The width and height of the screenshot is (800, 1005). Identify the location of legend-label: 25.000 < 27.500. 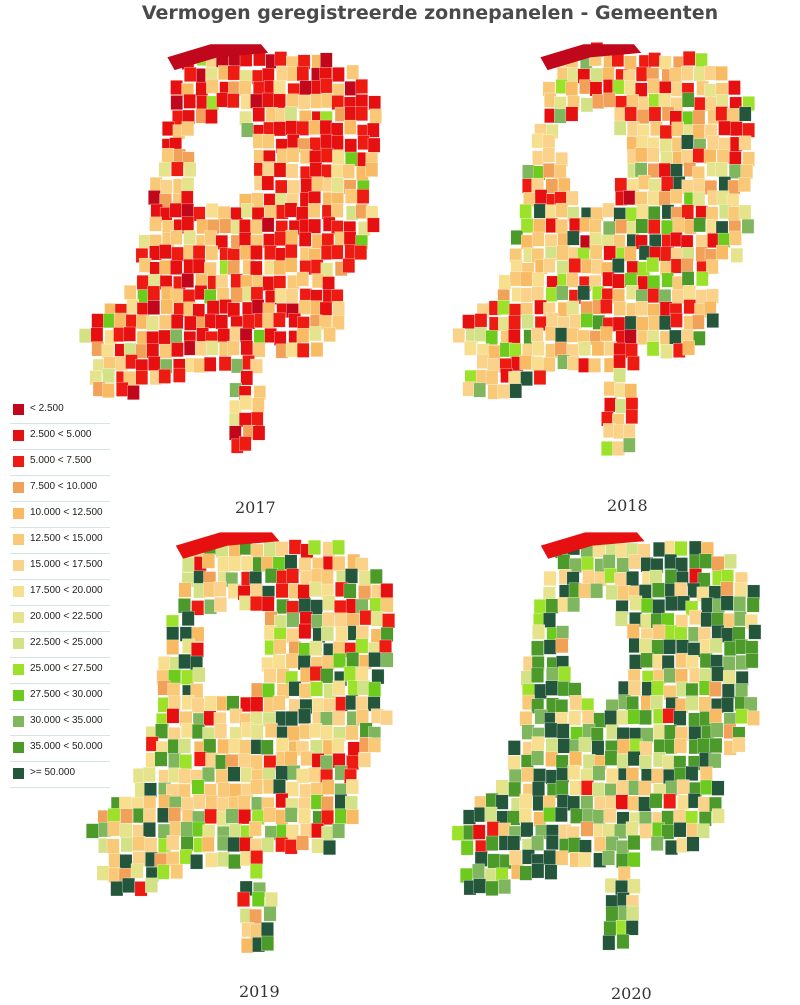
(66, 668).